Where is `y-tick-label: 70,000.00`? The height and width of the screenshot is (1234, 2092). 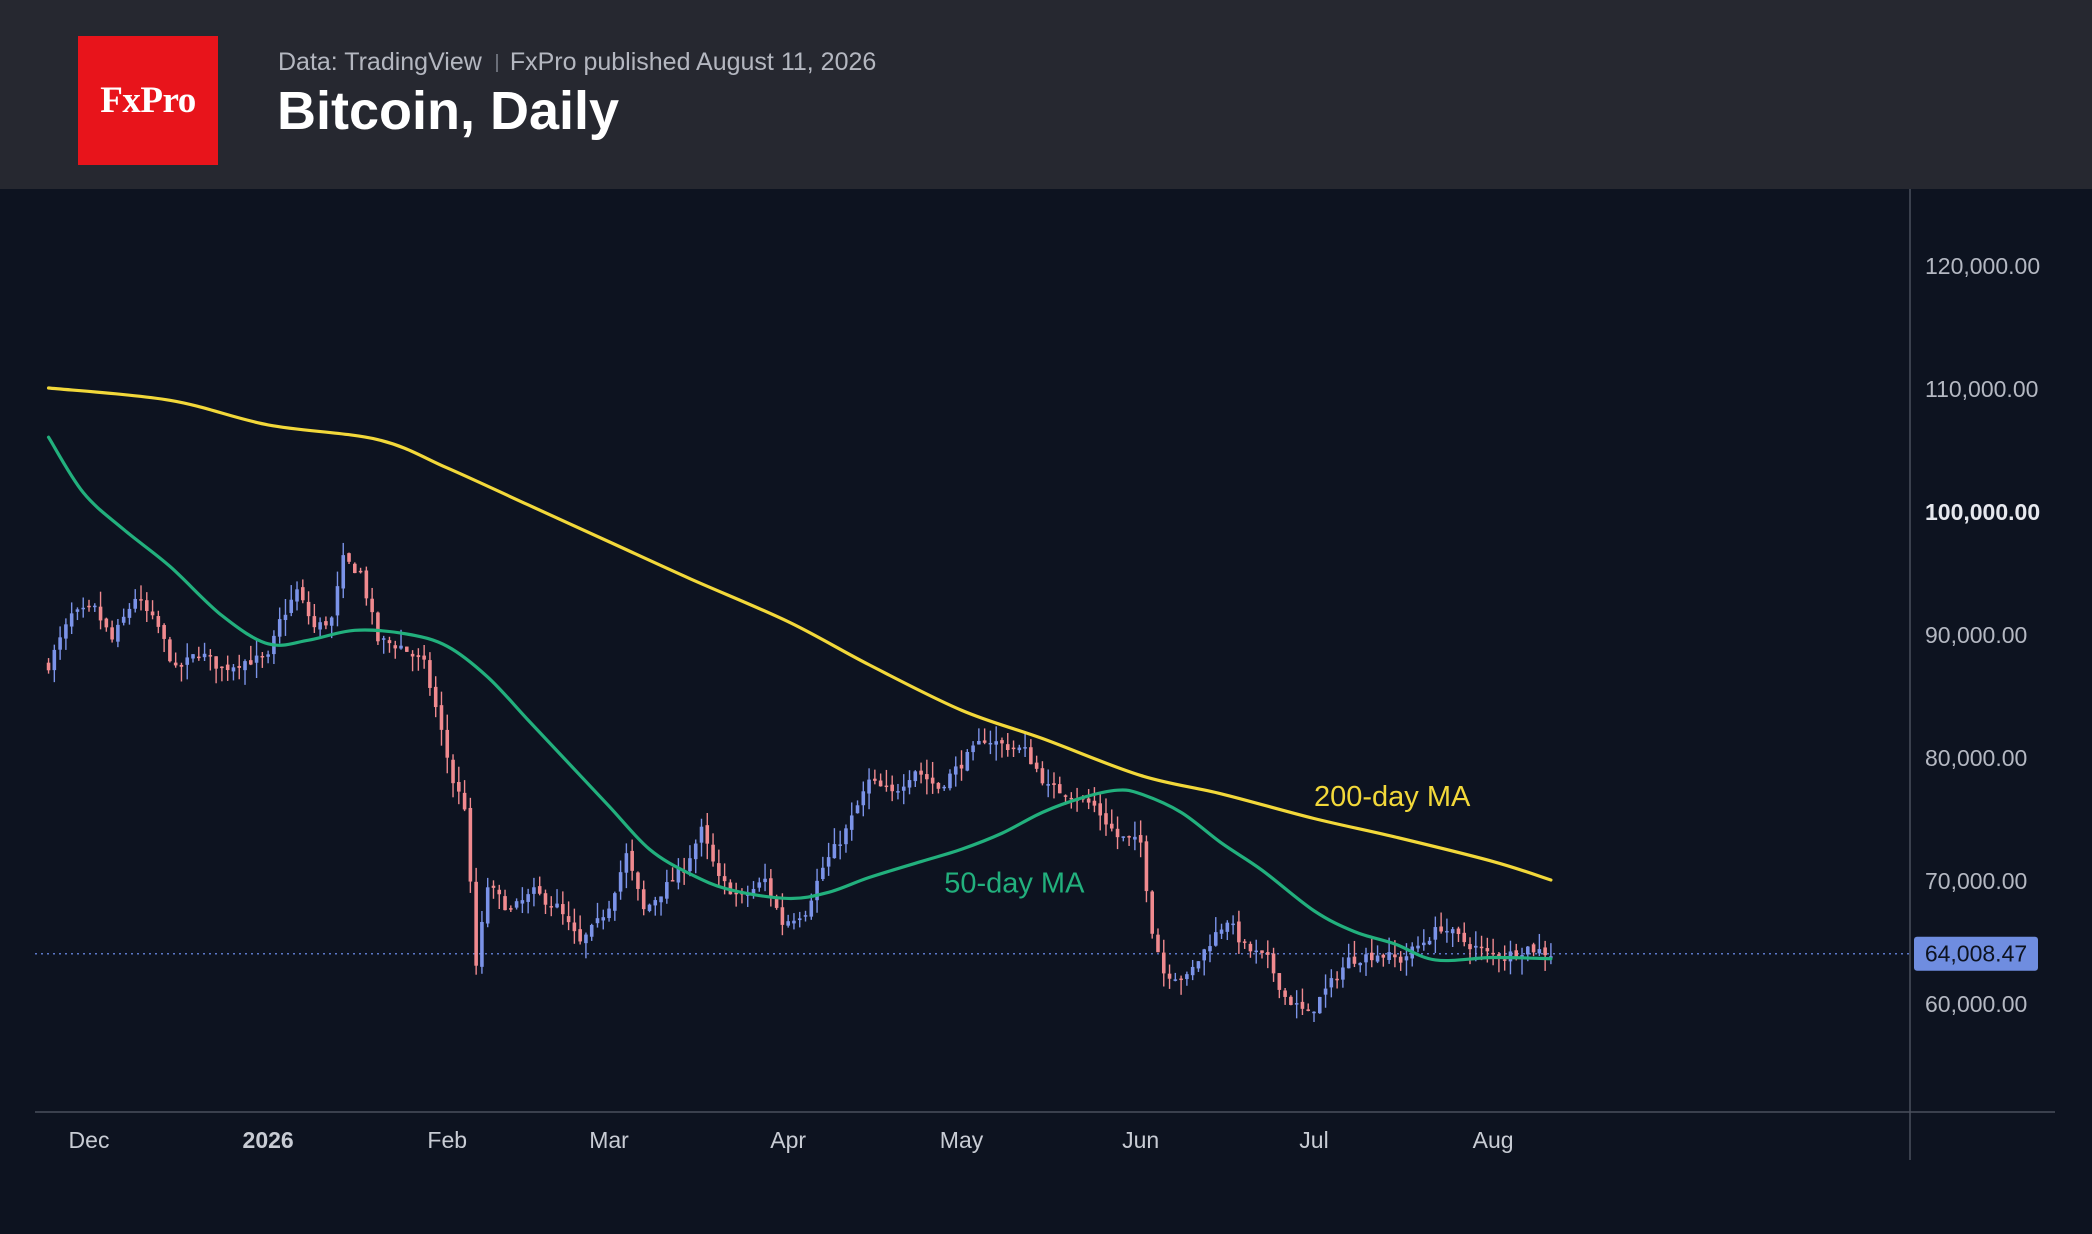 y-tick-label: 70,000.00 is located at coordinates (1976, 881).